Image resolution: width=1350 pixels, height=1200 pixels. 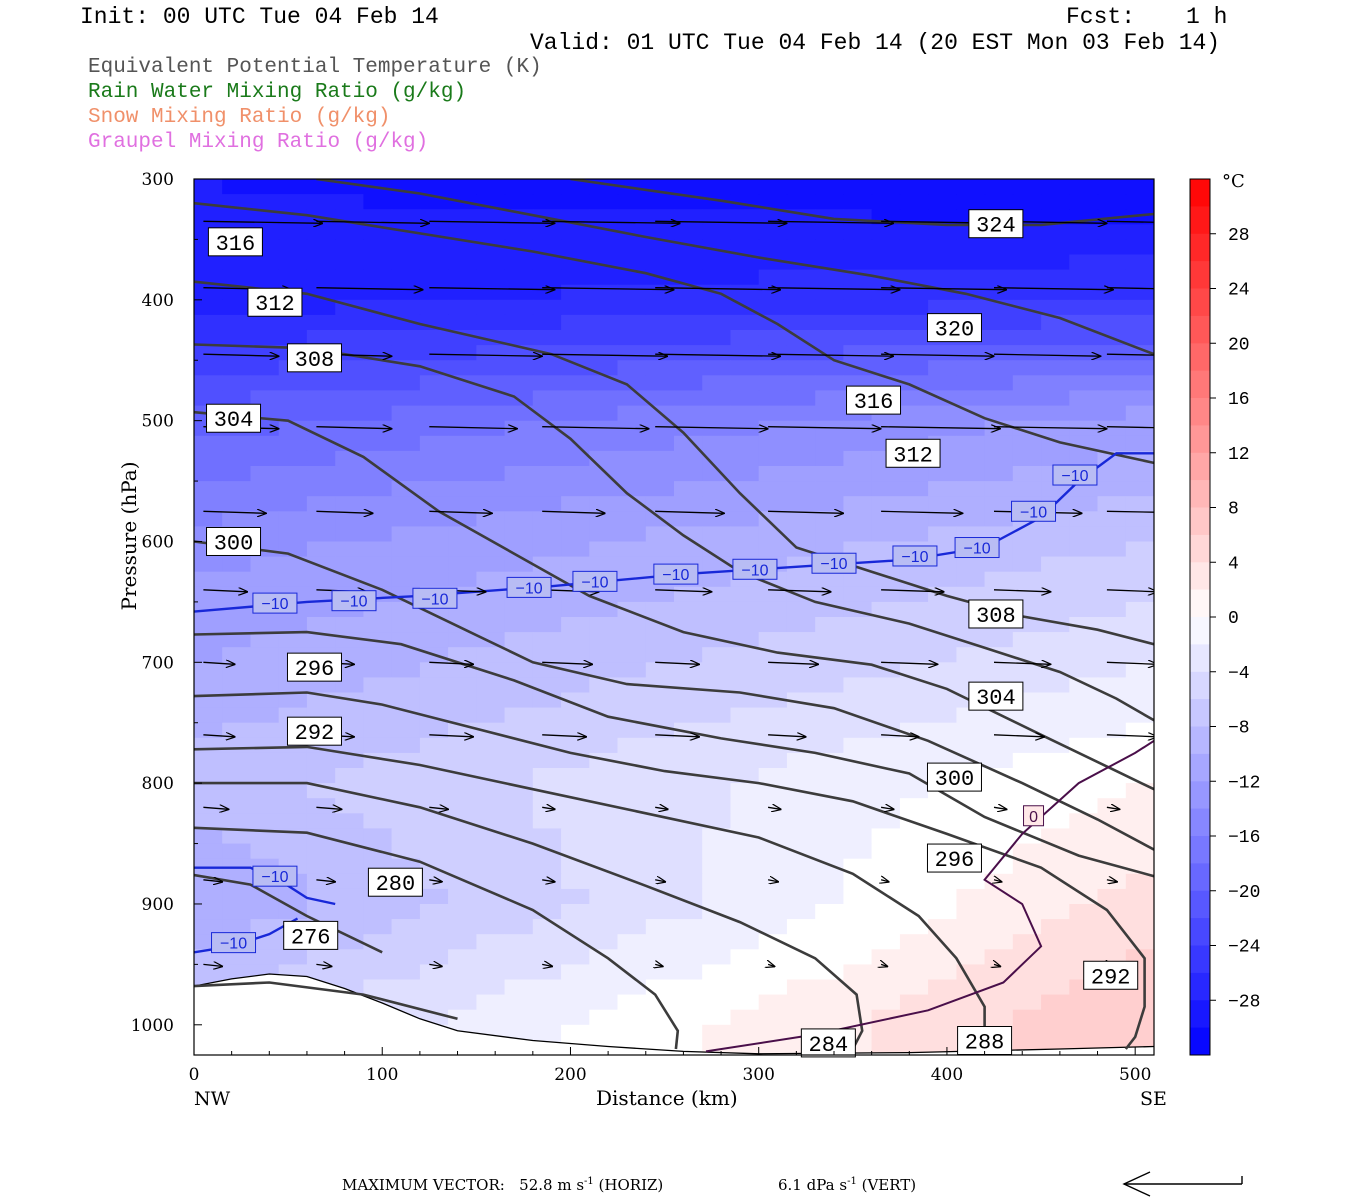 I want to click on legend-rain-water: Rain Water Mixing Ratio (g/kg), so click(x=277, y=92).